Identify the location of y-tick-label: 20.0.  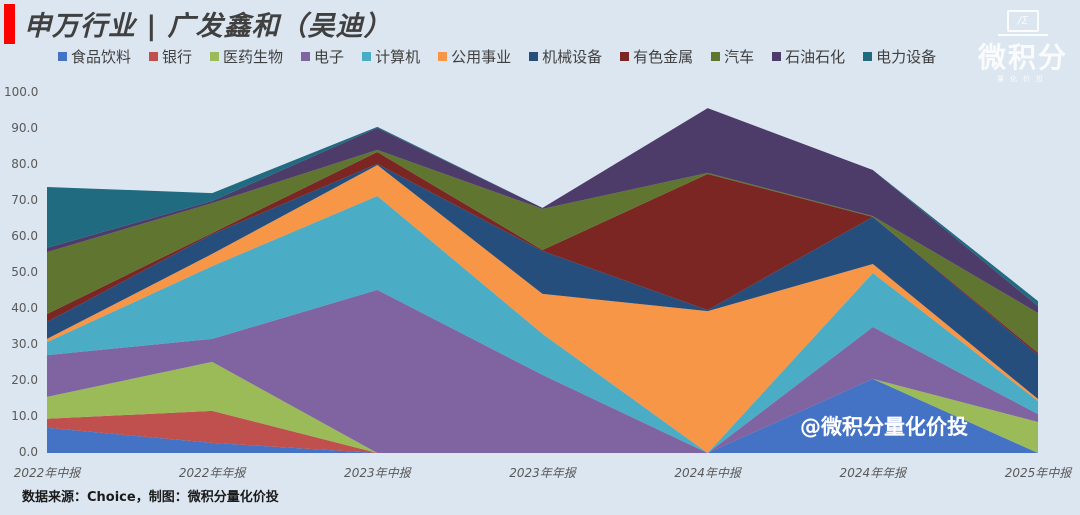
(24, 380).